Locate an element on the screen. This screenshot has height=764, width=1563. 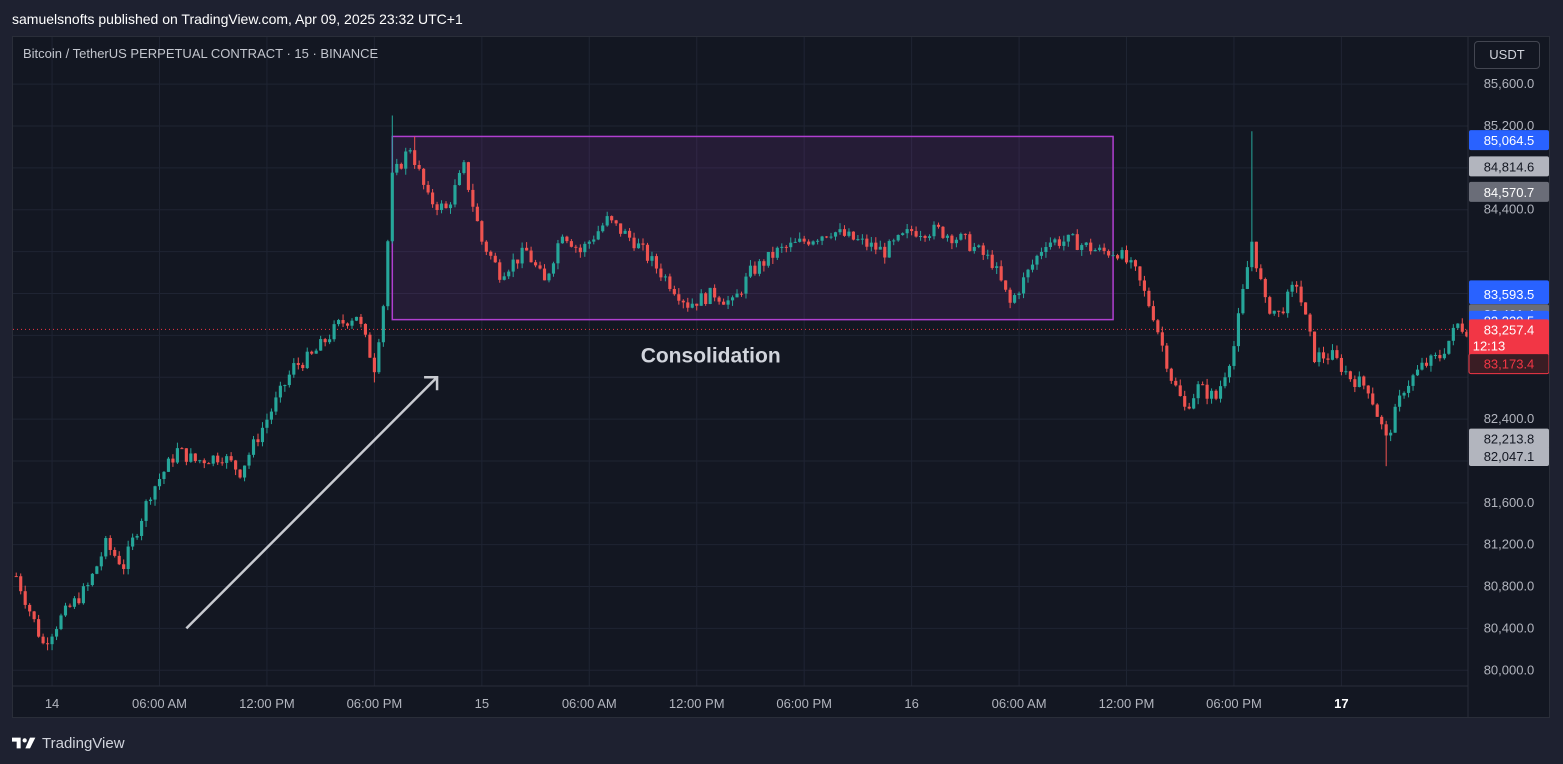
trend-arrow is located at coordinates (312, 502).